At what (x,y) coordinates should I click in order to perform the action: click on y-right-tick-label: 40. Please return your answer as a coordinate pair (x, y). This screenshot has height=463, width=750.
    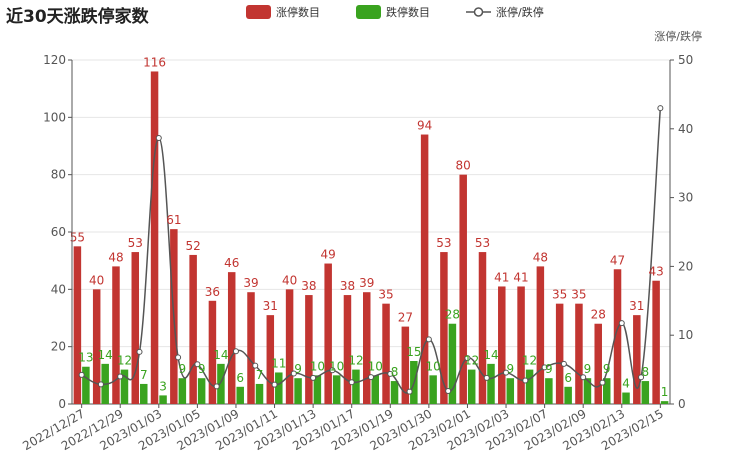
    Looking at the image, I should click on (685, 129).